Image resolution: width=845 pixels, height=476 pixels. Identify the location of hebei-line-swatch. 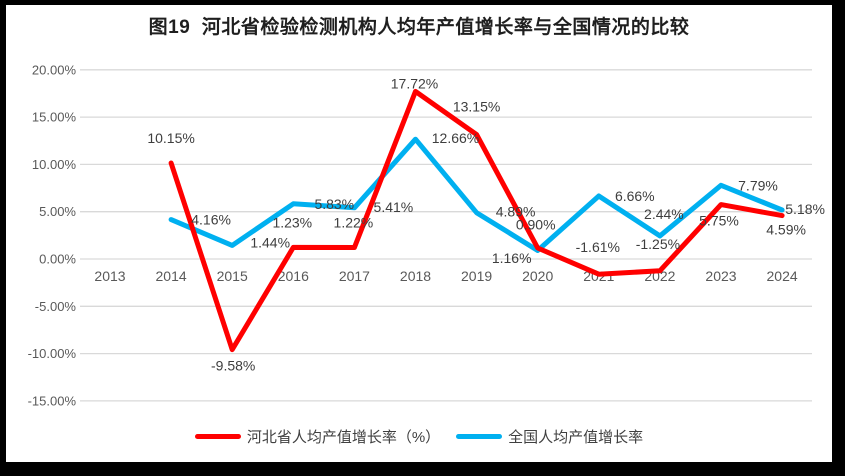
(217, 436).